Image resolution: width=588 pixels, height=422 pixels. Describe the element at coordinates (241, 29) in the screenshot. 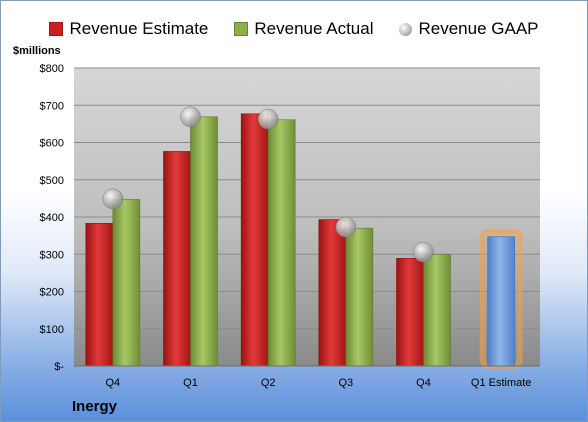

I see `legend-swatch-actual` at that location.